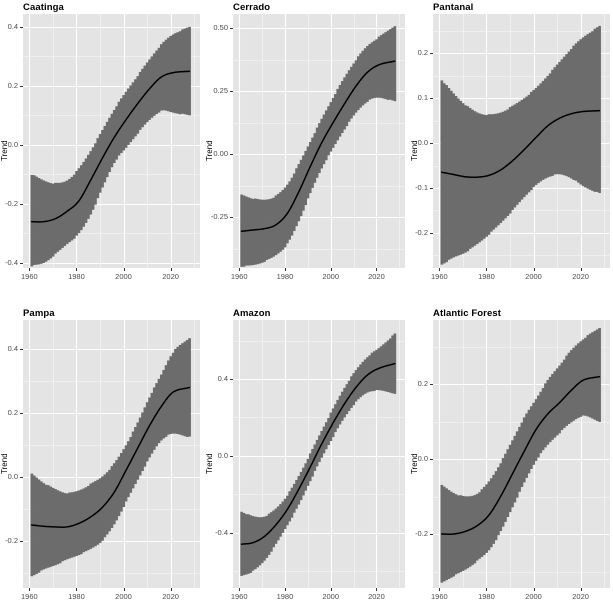 This screenshot has height=602, width=613. Describe the element at coordinates (220, 91) in the screenshot. I see `y-tick-label: 0.25` at that location.